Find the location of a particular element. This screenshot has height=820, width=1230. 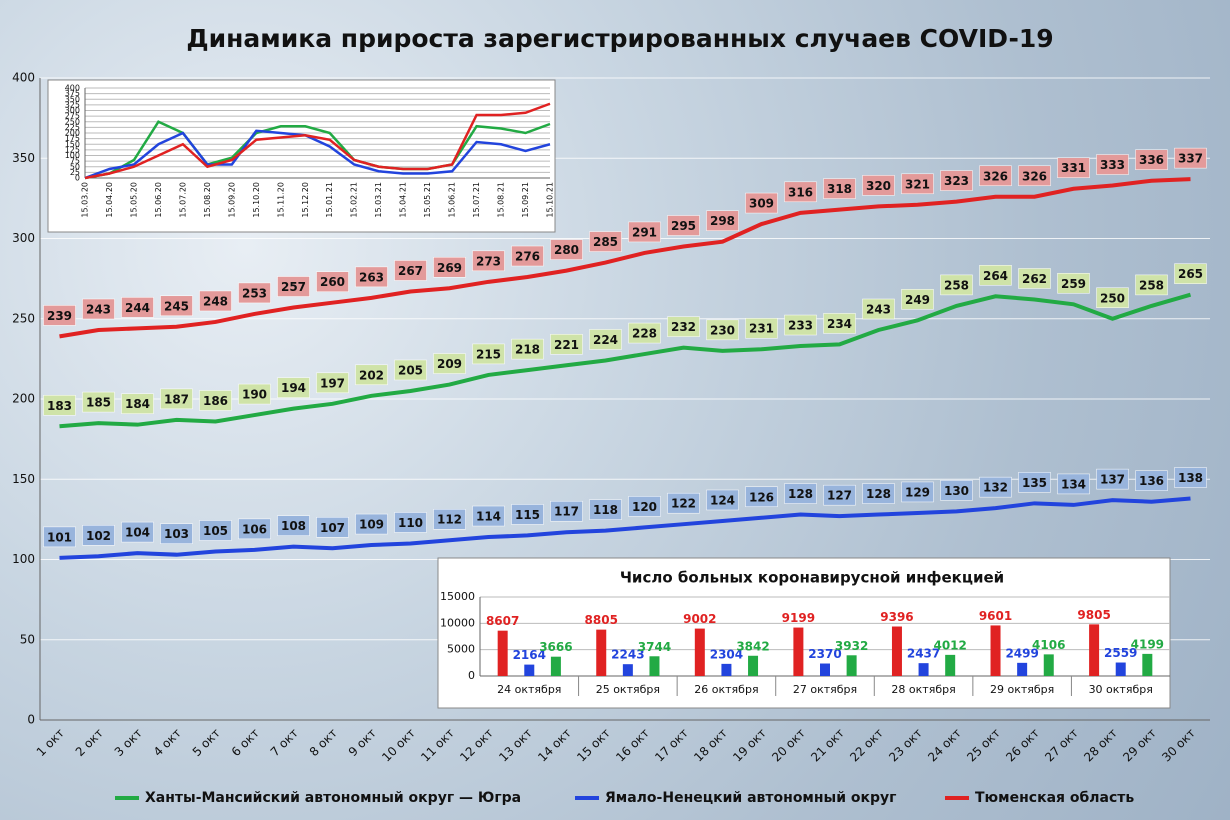

x-tick-label: 11 окт is located at coordinates (437, 745).